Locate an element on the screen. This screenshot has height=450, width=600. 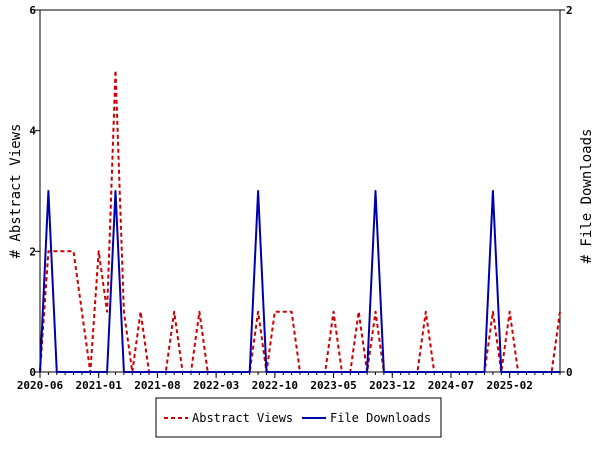
x-tick-label: 2020-06 is located at coordinates (40, 385).